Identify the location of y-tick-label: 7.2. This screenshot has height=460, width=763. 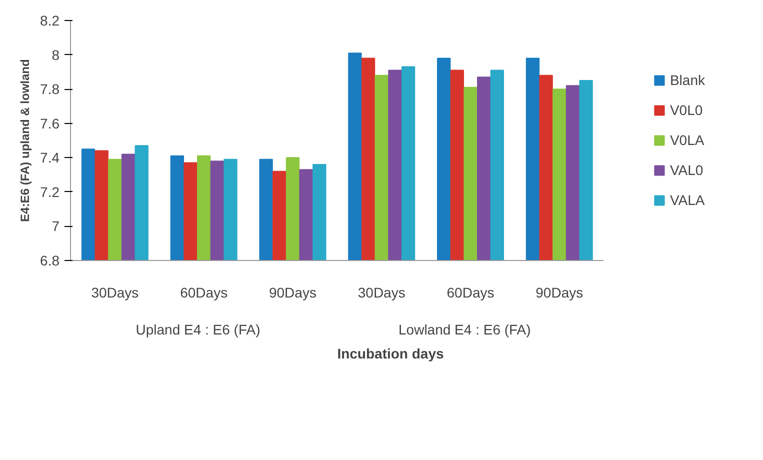
(50, 192).